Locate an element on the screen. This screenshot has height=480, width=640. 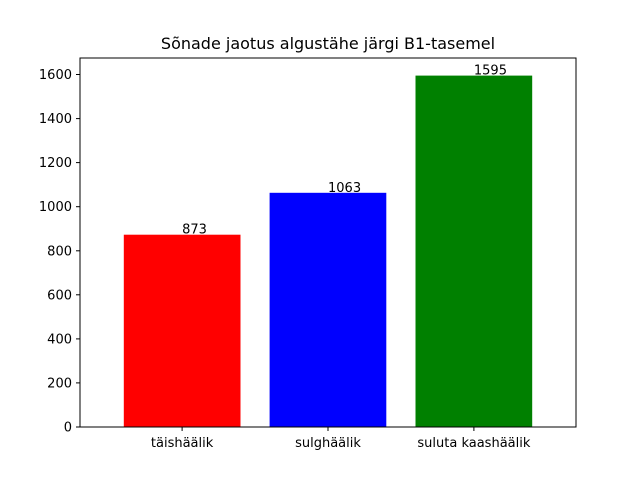
x-tick-label-1: täishäälik is located at coordinates (182, 443).